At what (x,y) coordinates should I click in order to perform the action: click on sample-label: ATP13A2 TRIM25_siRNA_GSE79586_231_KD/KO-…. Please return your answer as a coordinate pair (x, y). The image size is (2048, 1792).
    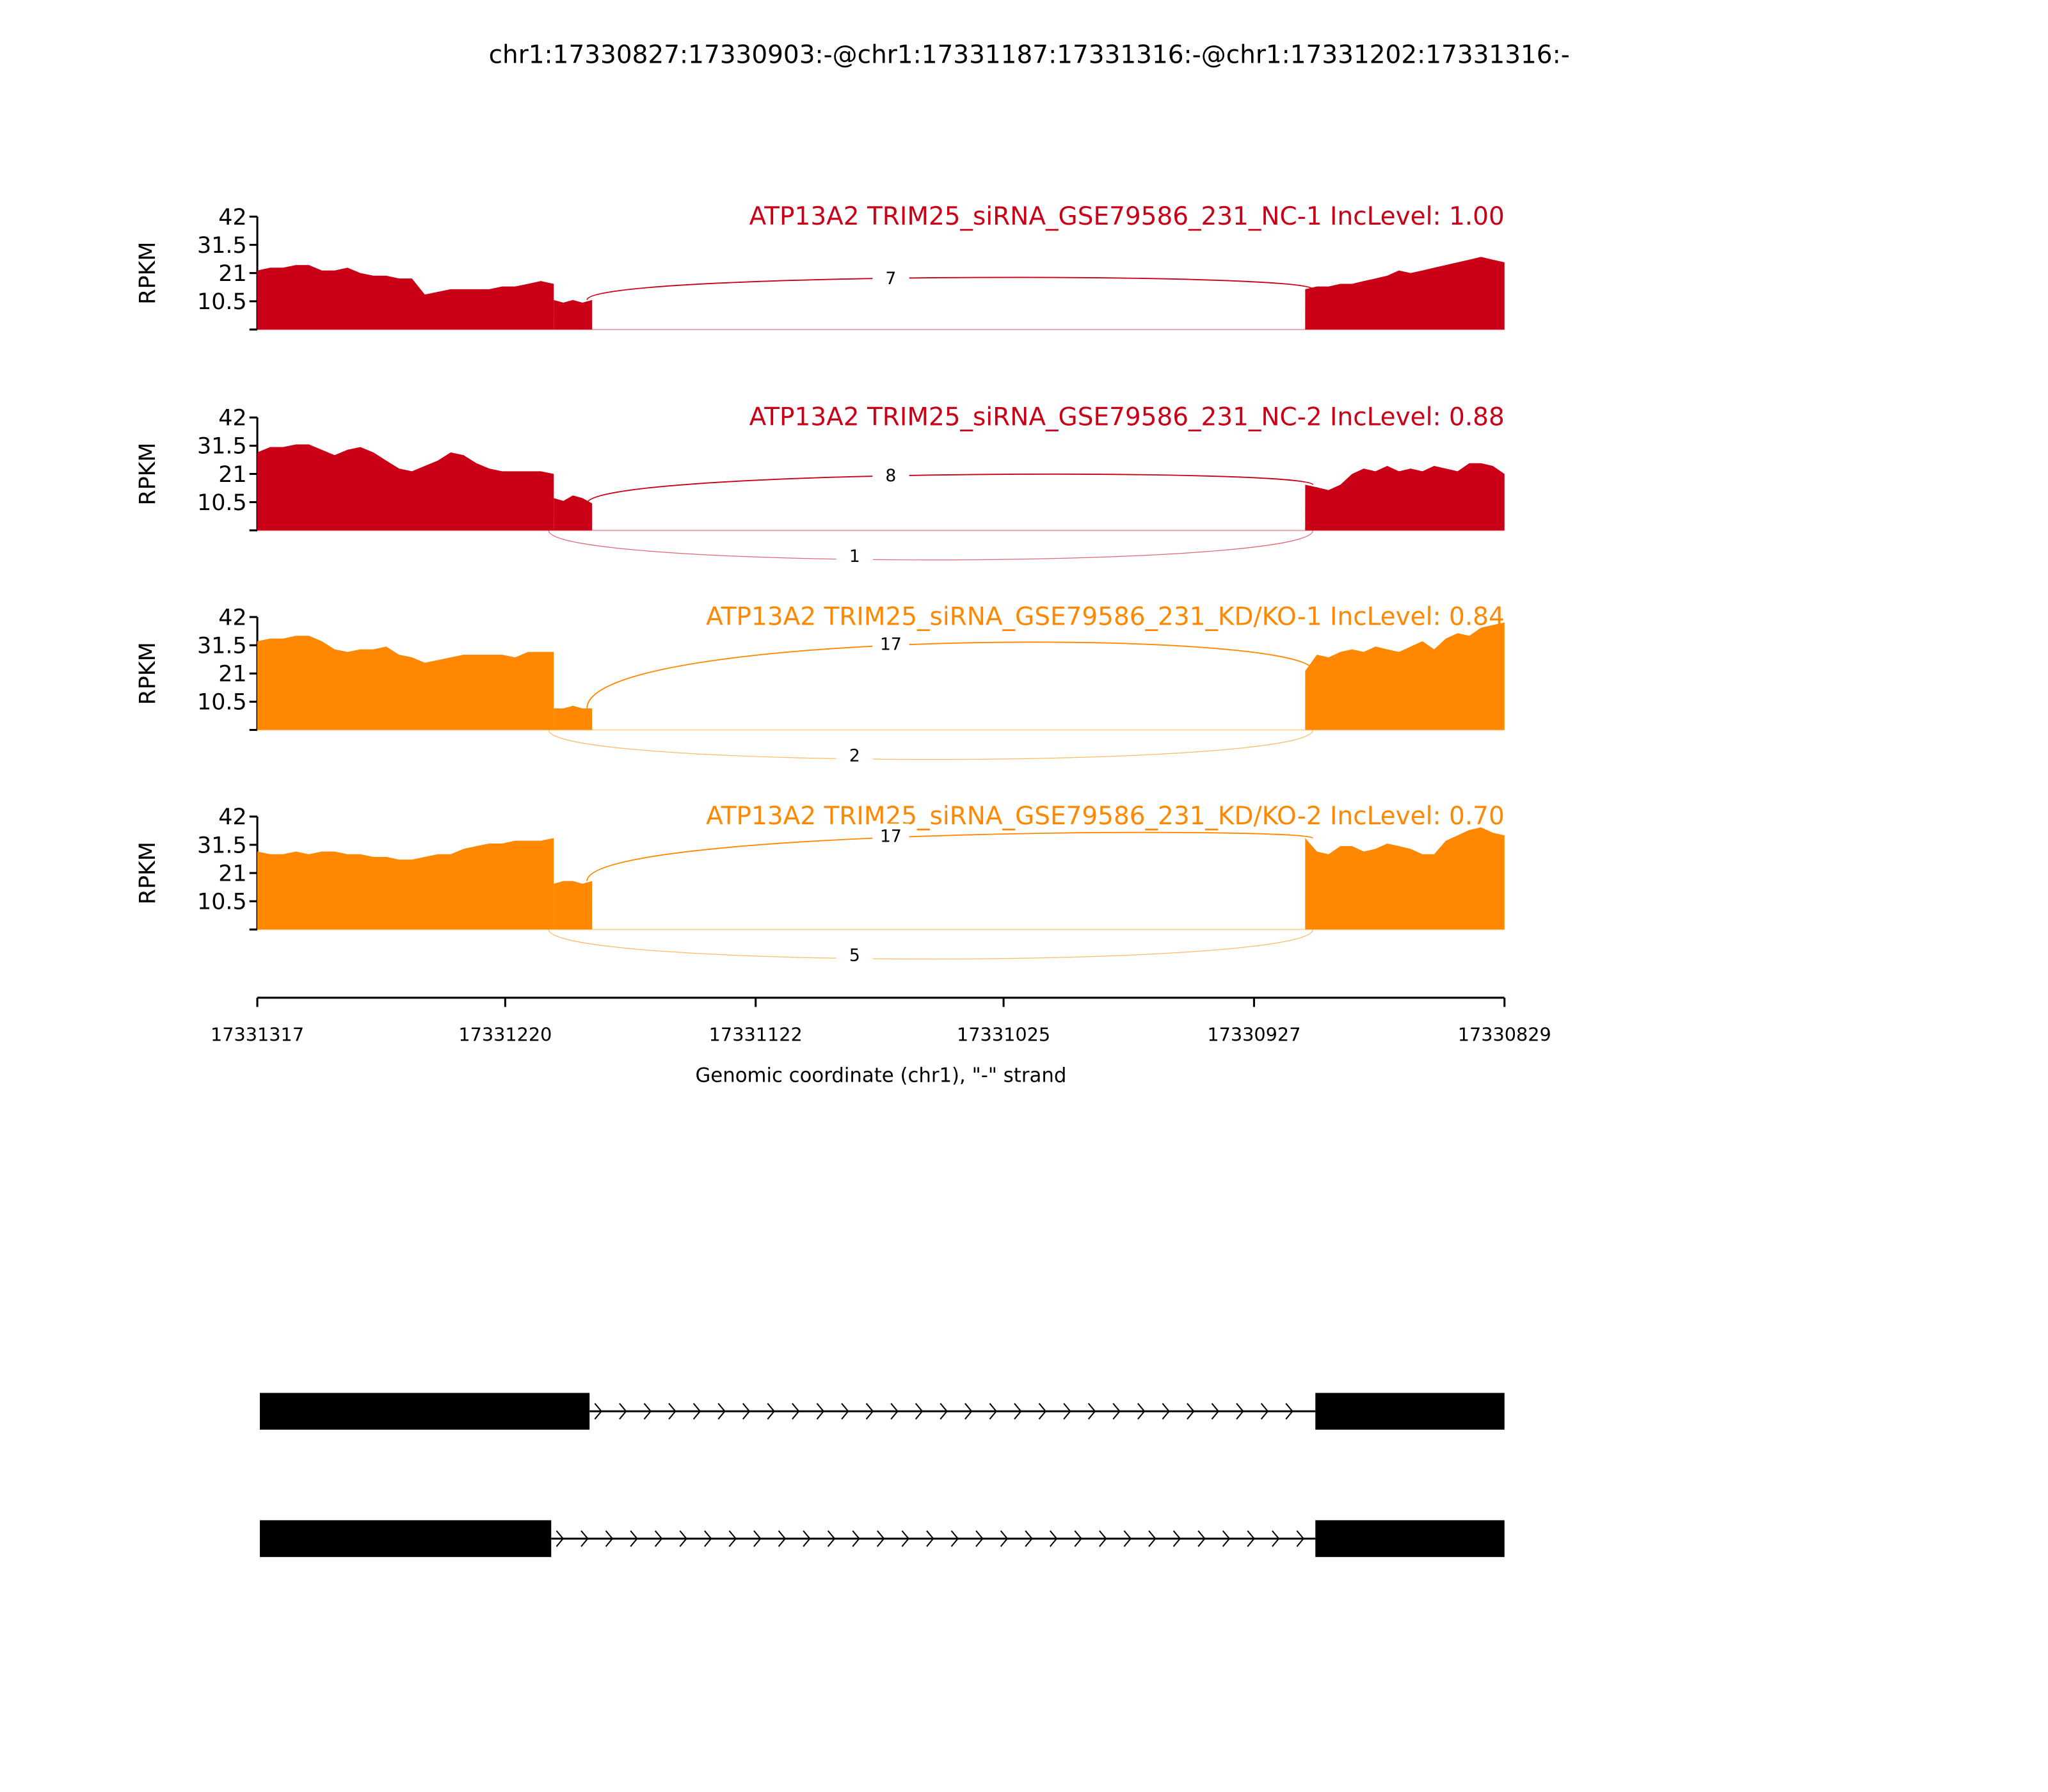
    Looking at the image, I should click on (1105, 616).